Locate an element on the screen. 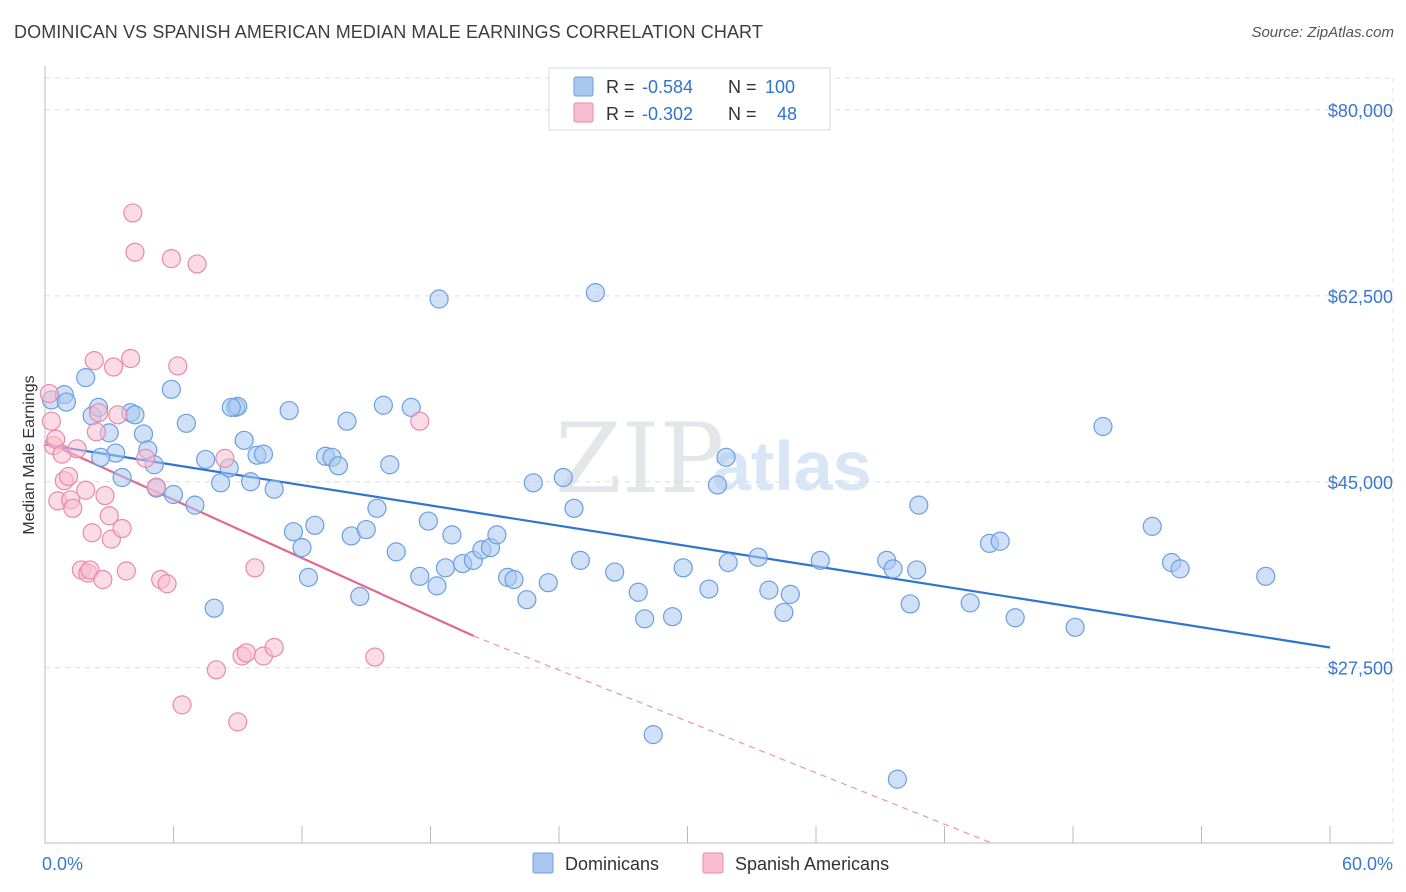  x-tick-label: 0.0% is located at coordinates (62, 864).